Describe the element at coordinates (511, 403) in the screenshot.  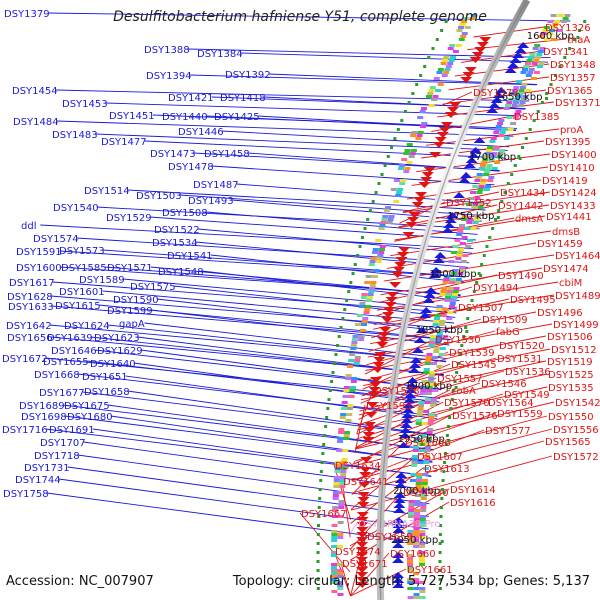
I see `reverse-gene-label: DSY1564` at that location.